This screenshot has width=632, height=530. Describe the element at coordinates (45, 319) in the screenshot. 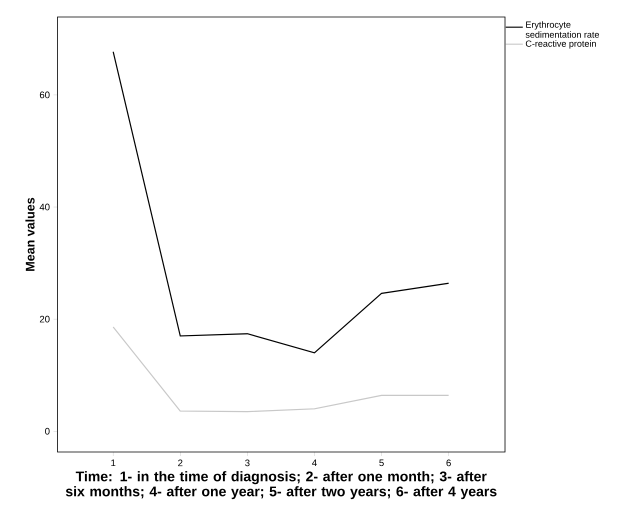

I see `y-tick-label: 20` at that location.